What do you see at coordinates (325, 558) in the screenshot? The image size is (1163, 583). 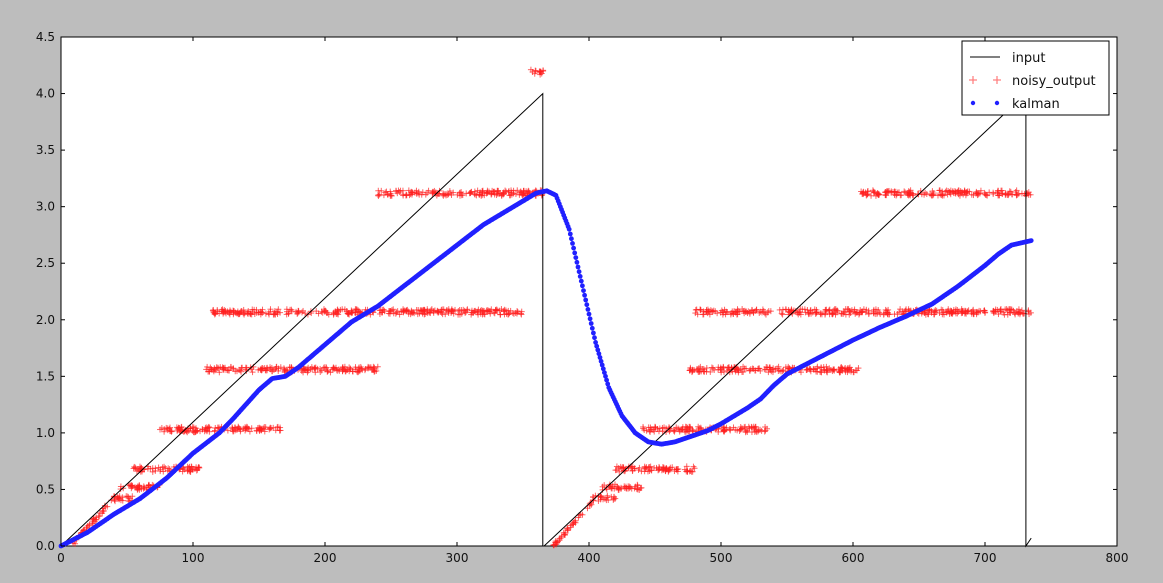 I see `x-tick-label: 200` at bounding box center [325, 558].